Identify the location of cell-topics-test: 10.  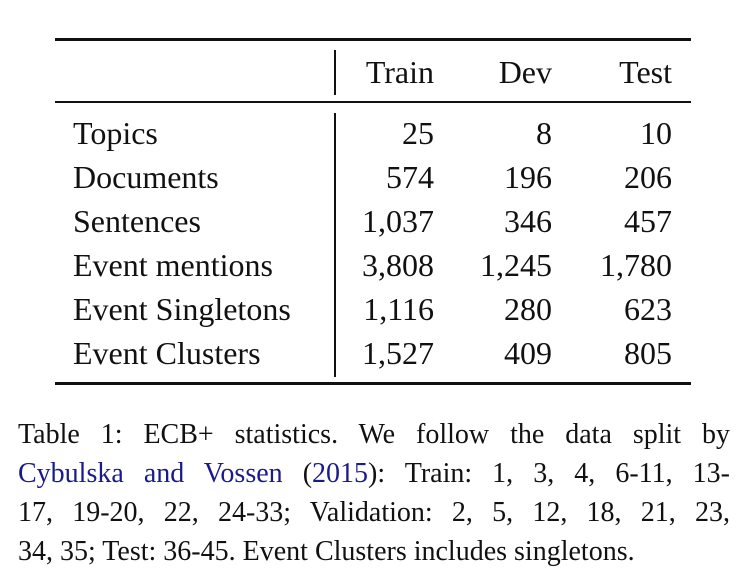
(656, 133).